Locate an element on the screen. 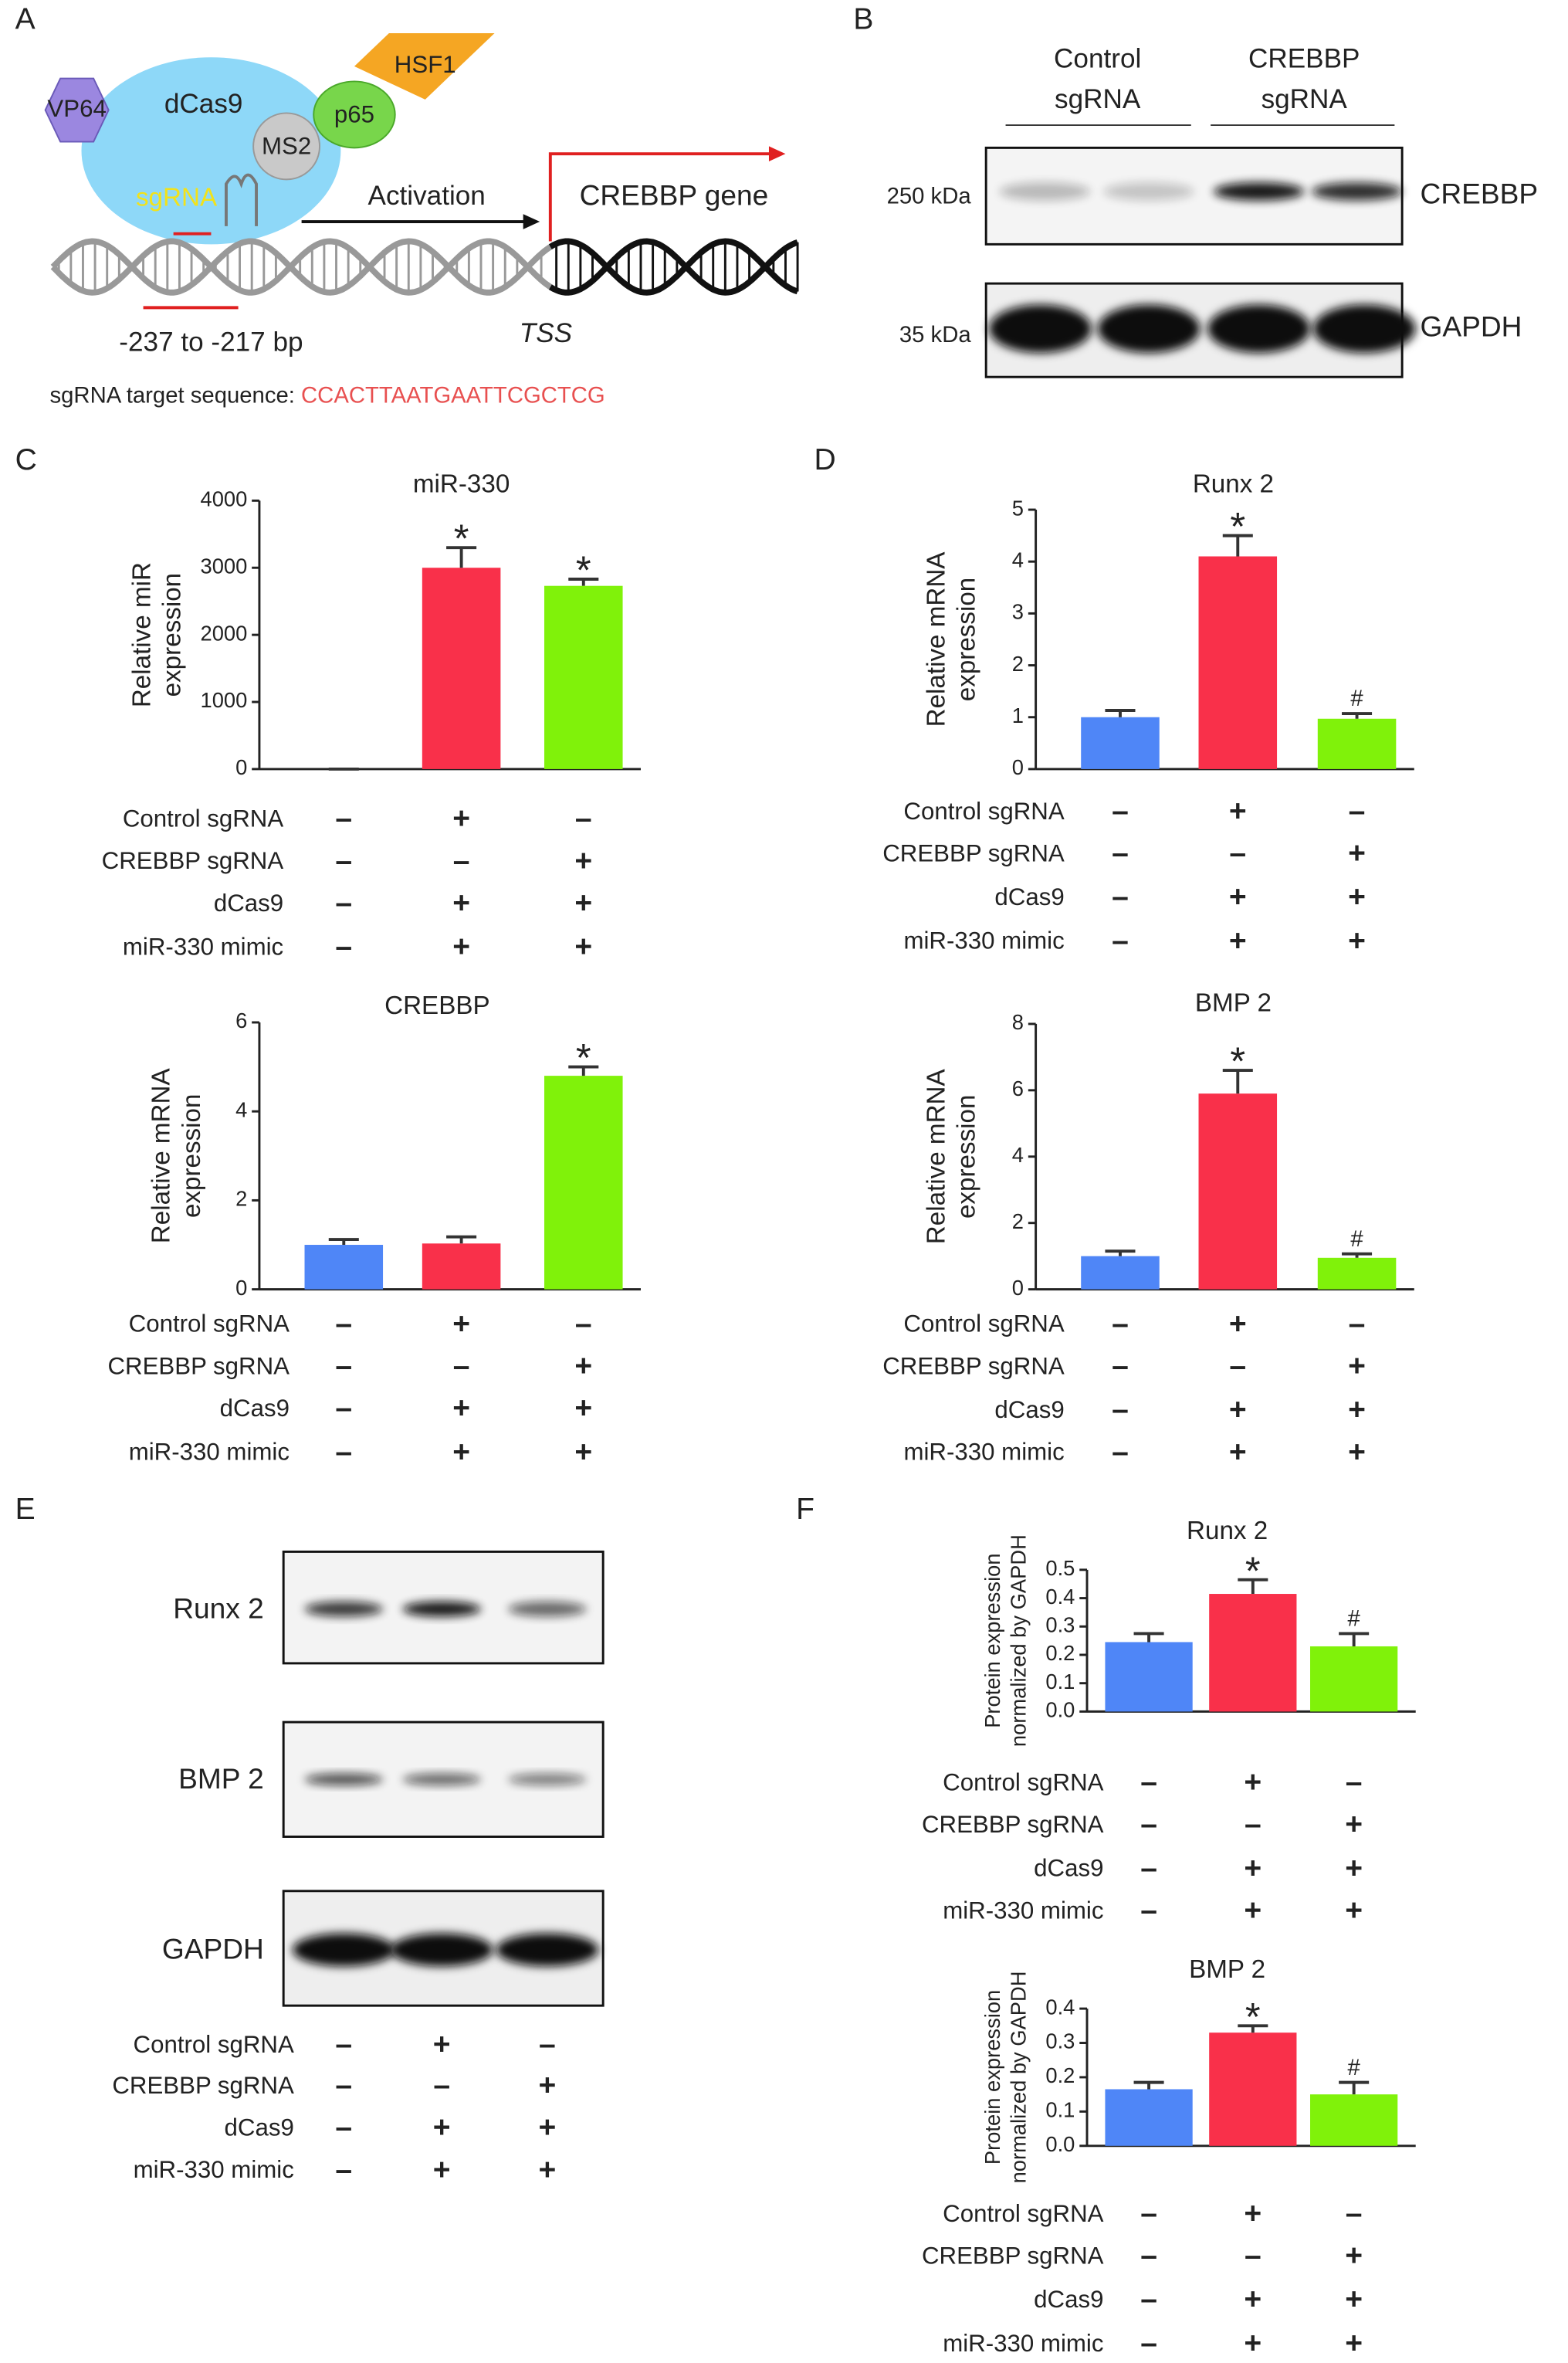  y-axis-label: Protein expression normalized by GAPDH is located at coordinates (1005, 1640).